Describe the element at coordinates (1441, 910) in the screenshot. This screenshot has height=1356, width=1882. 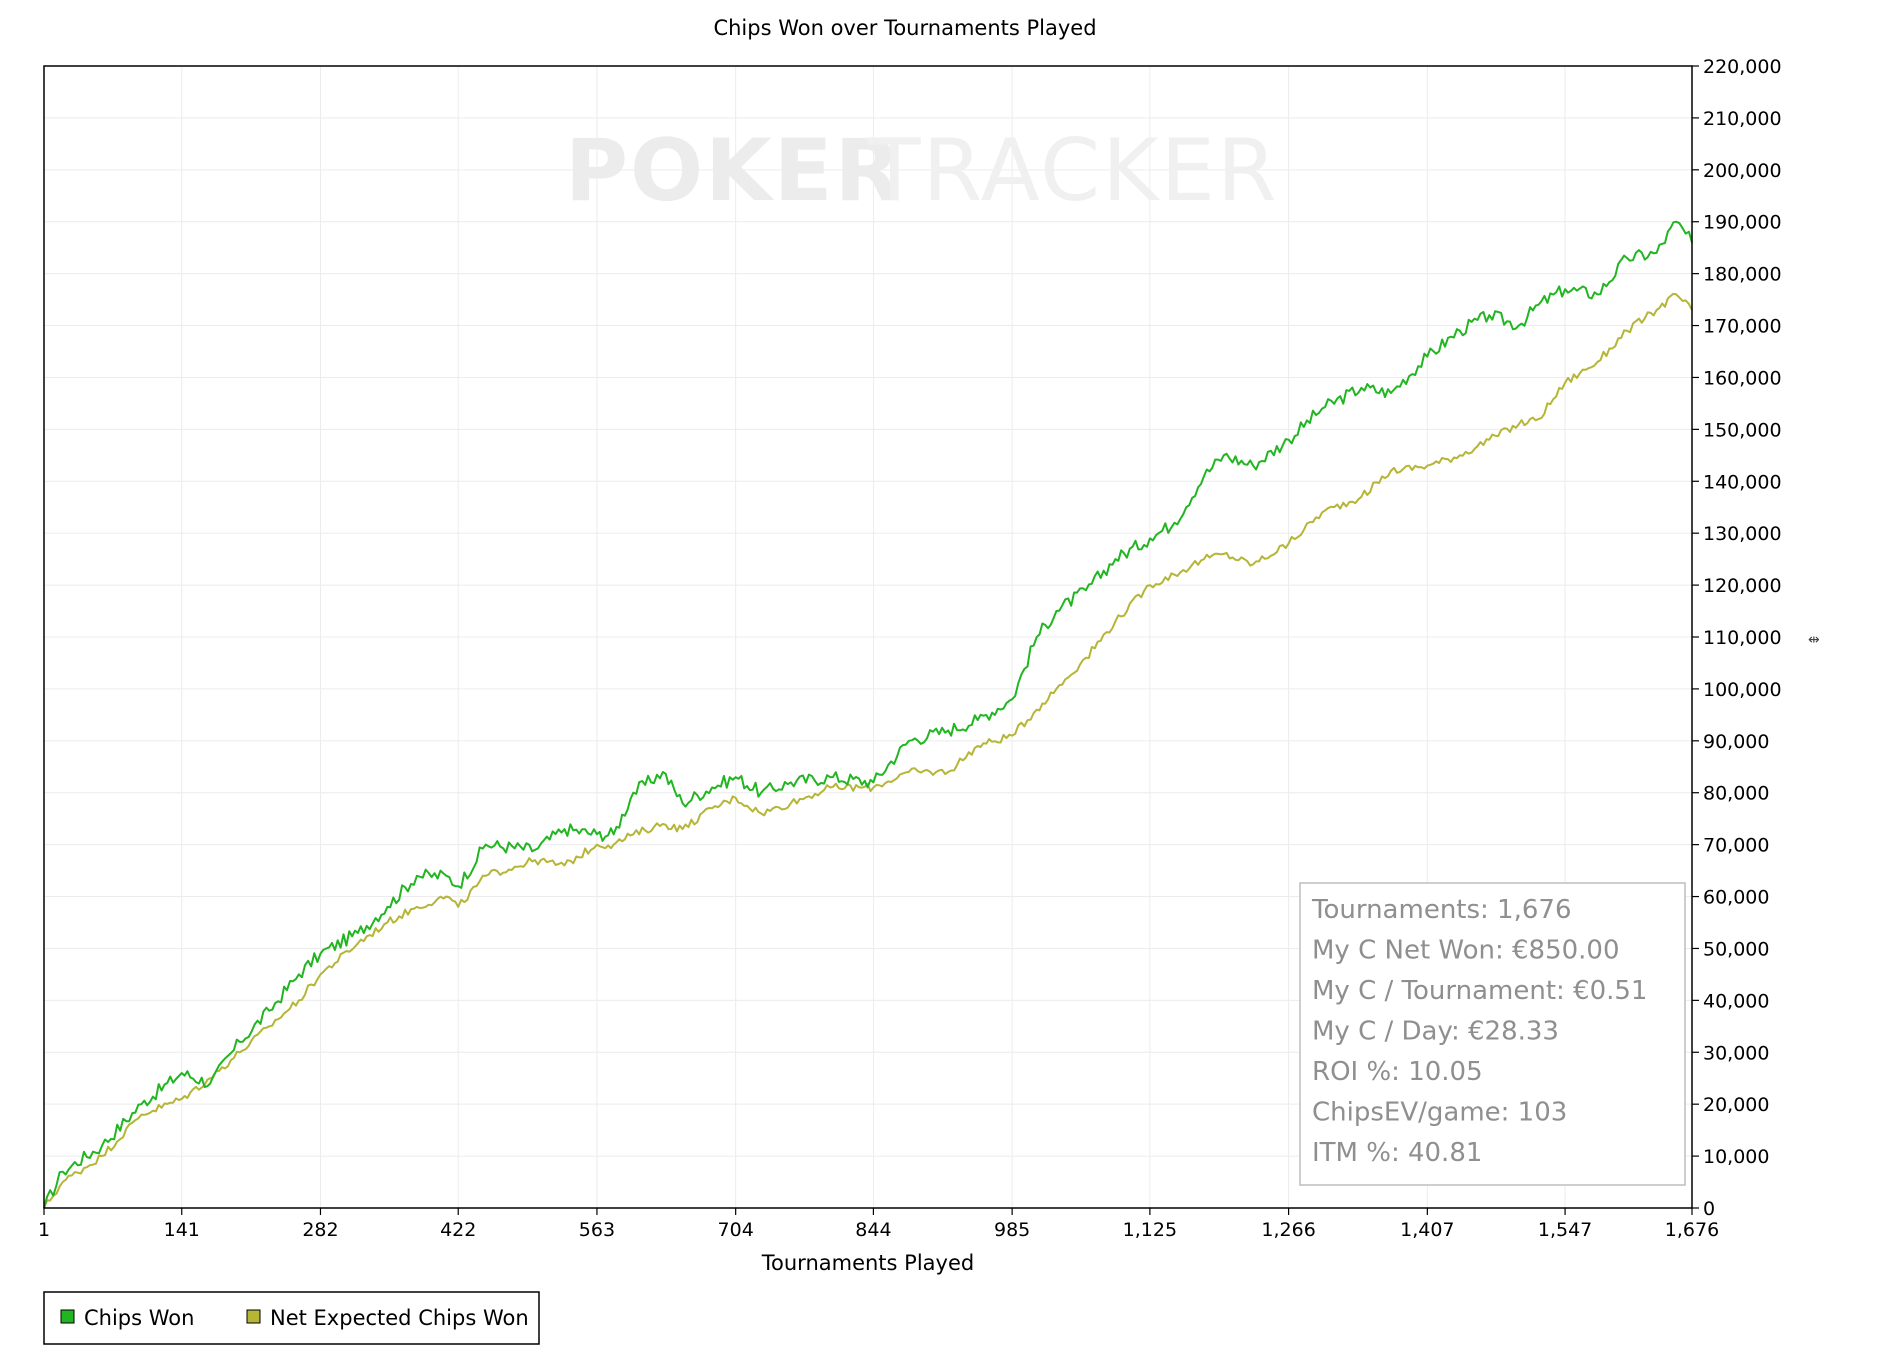
I see `stats-line: Tournaments: 1,676` at that location.